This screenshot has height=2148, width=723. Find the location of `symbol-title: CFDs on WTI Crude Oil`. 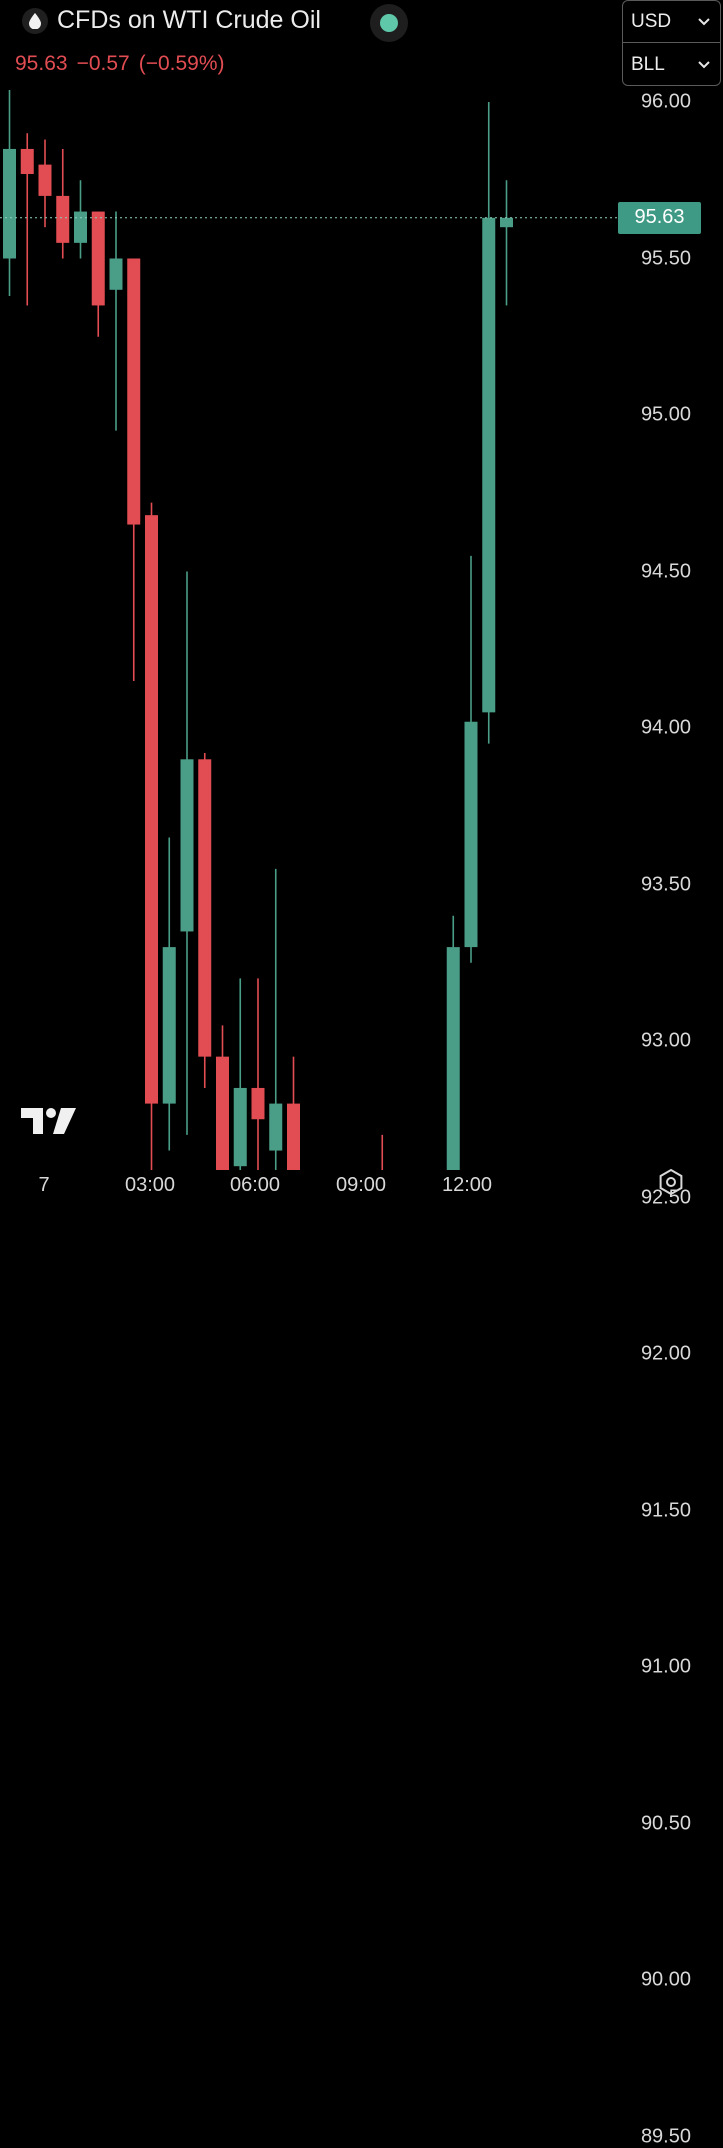

symbol-title: CFDs on WTI Crude Oil is located at coordinates (189, 20).